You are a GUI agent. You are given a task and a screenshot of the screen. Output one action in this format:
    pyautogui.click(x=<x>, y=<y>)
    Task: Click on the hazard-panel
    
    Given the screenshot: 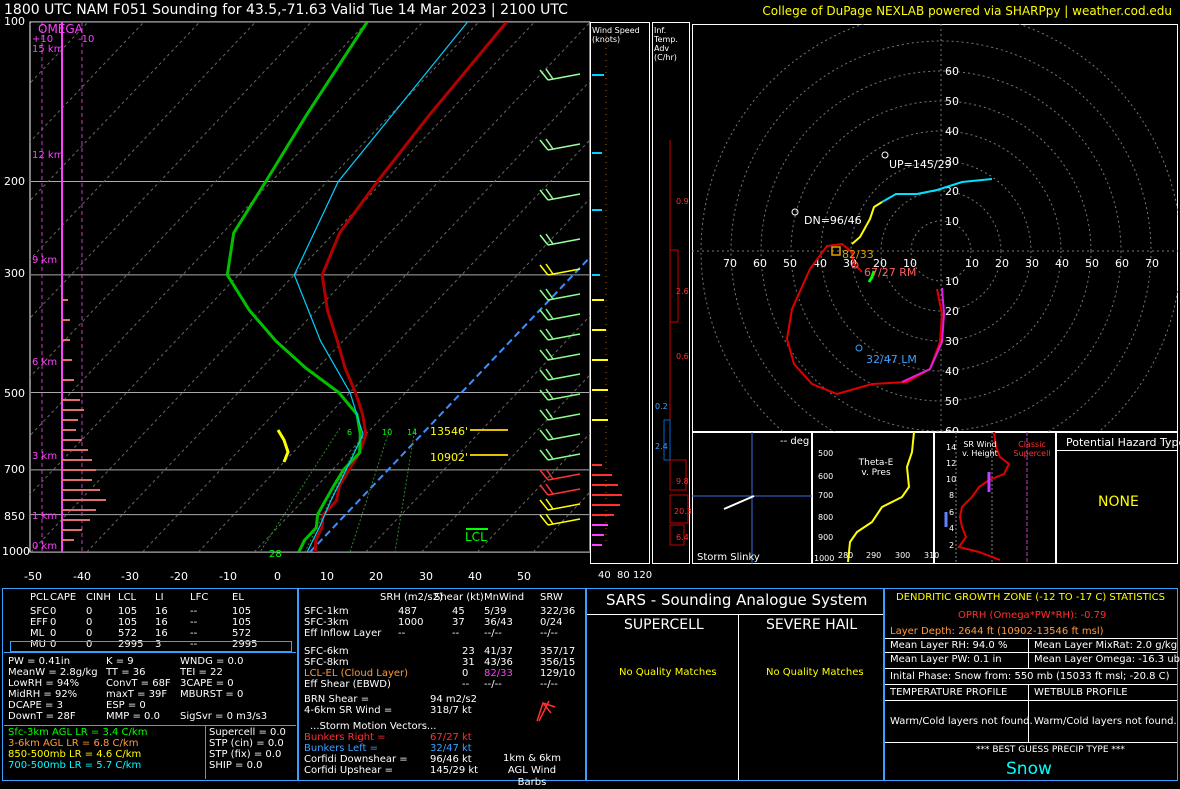 What is the action you would take?
    pyautogui.click(x=1117, y=498)
    